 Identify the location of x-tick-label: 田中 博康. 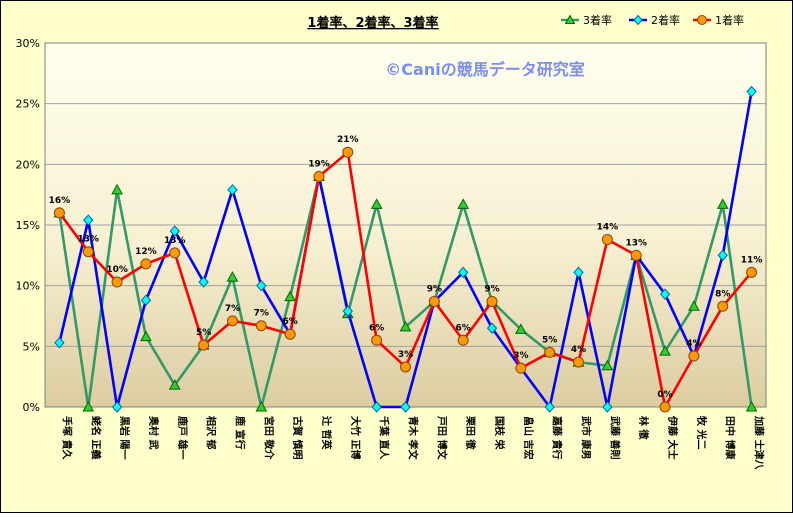
(730, 438).